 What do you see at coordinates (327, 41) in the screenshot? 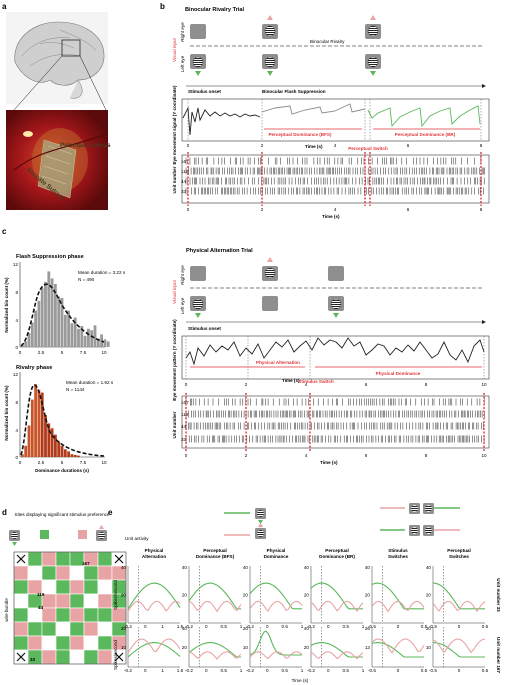
I see `binocular-rivalry-label: Binocular Rivalry` at bounding box center [327, 41].